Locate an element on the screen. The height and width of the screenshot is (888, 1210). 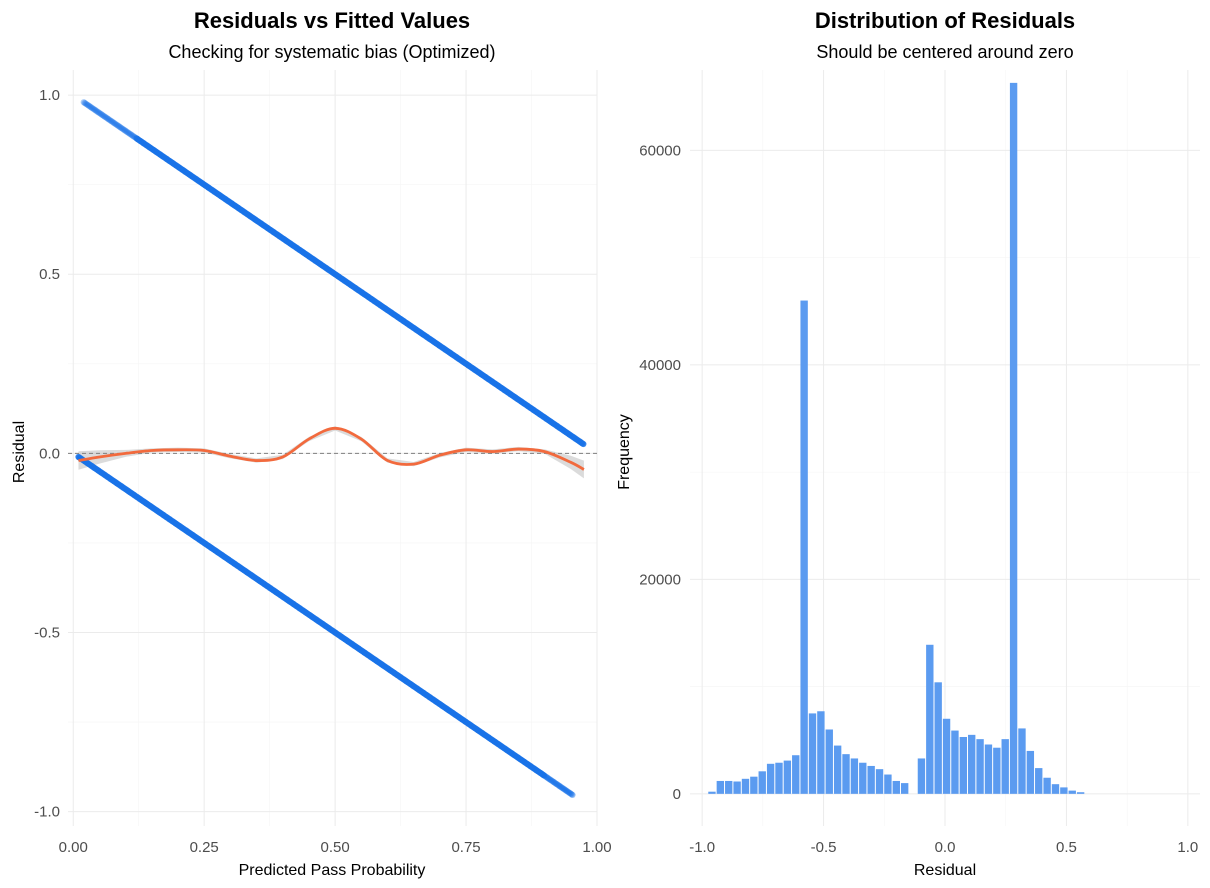
right-y-axis-label: Frequency is located at coordinates (624, 452).